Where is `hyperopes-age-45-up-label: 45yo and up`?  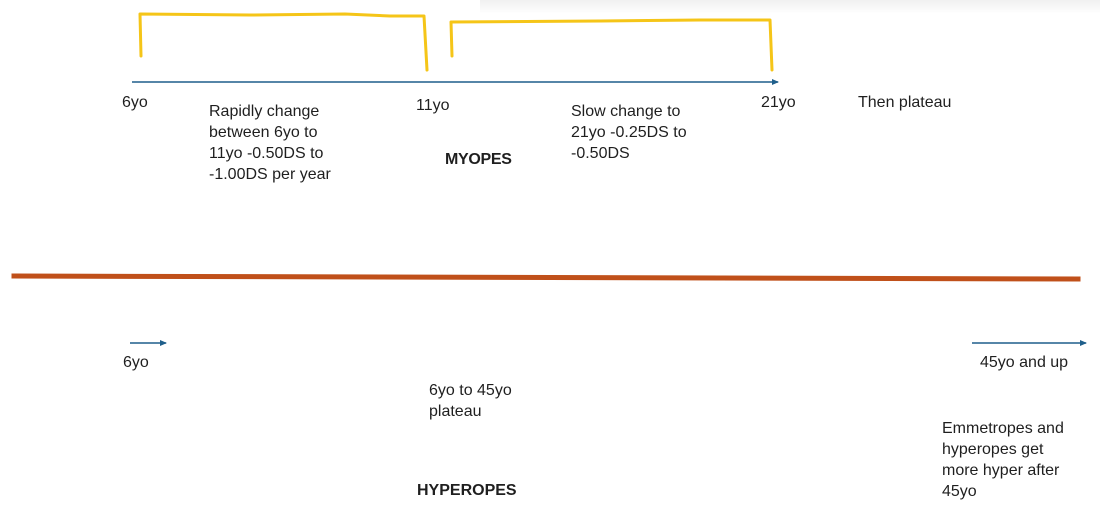 hyperopes-age-45-up-label: 45yo and up is located at coordinates (1024, 362).